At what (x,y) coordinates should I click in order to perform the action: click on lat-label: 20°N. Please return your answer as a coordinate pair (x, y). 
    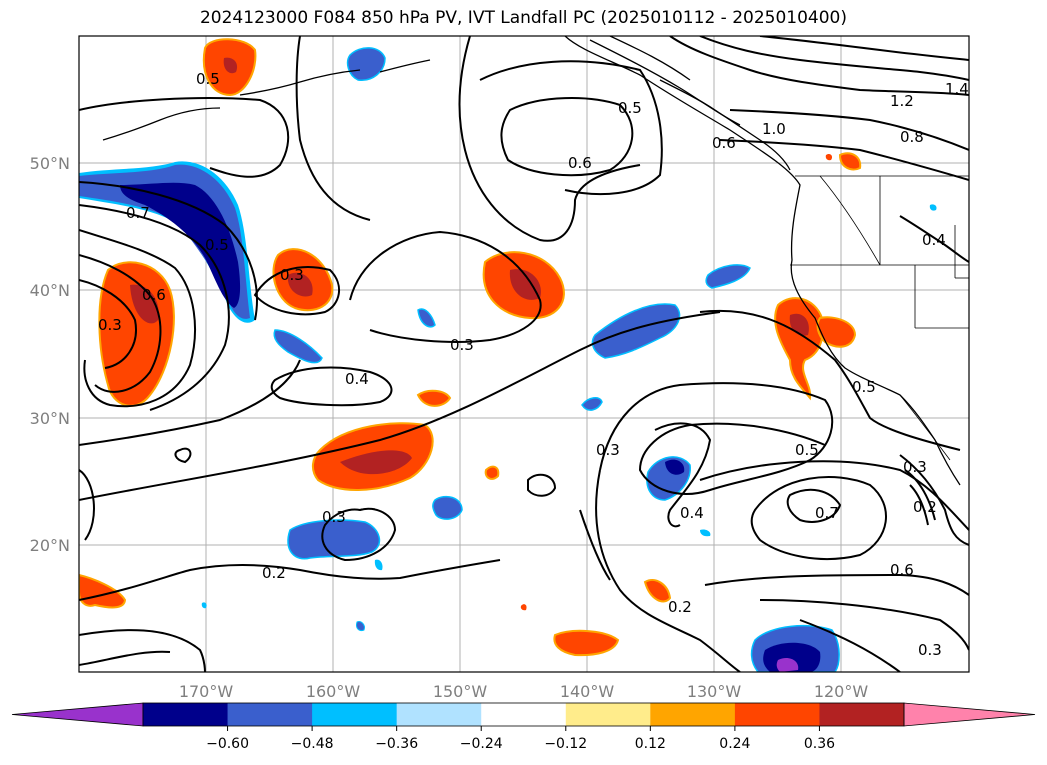
    Looking at the image, I should click on (50, 545).